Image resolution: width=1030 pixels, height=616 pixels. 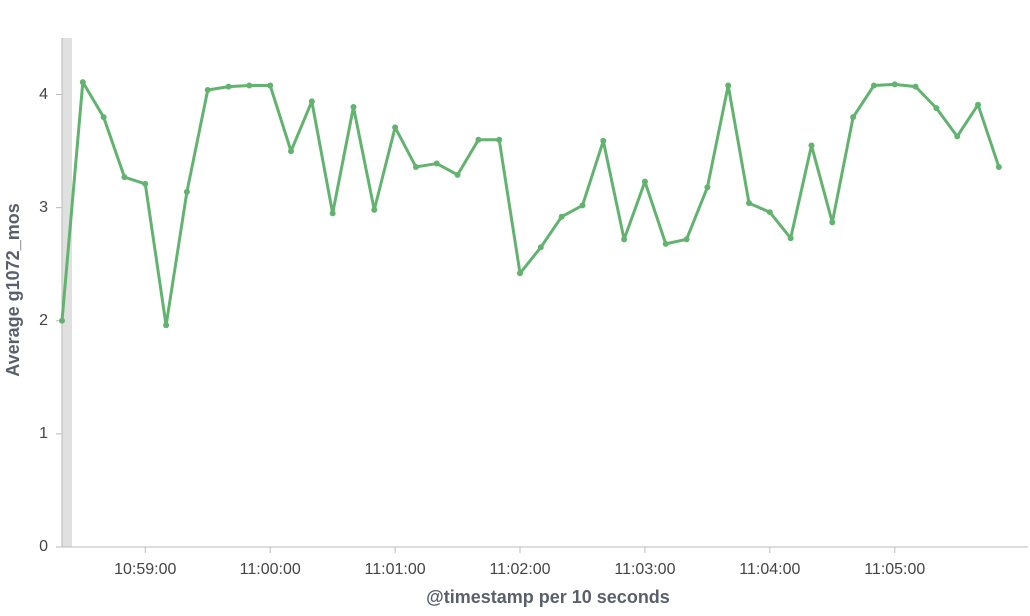 I want to click on y-tick-label: 0, so click(x=43, y=546).